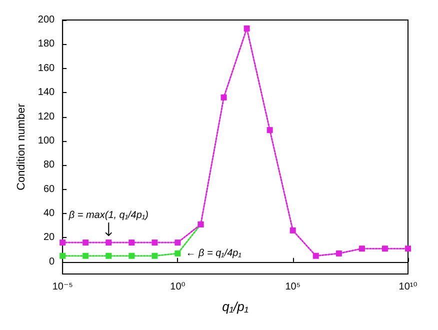  Describe the element at coordinates (49, 238) in the screenshot. I see `y-tick-label: 20` at that location.